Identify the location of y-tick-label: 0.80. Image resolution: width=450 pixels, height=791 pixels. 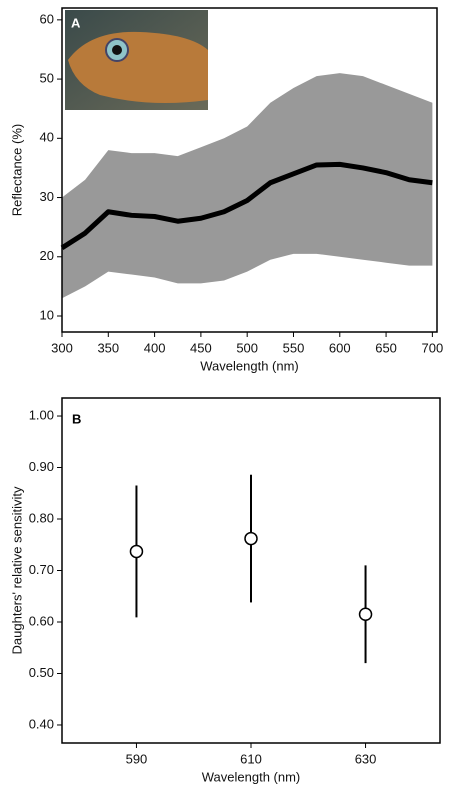
(41, 517).